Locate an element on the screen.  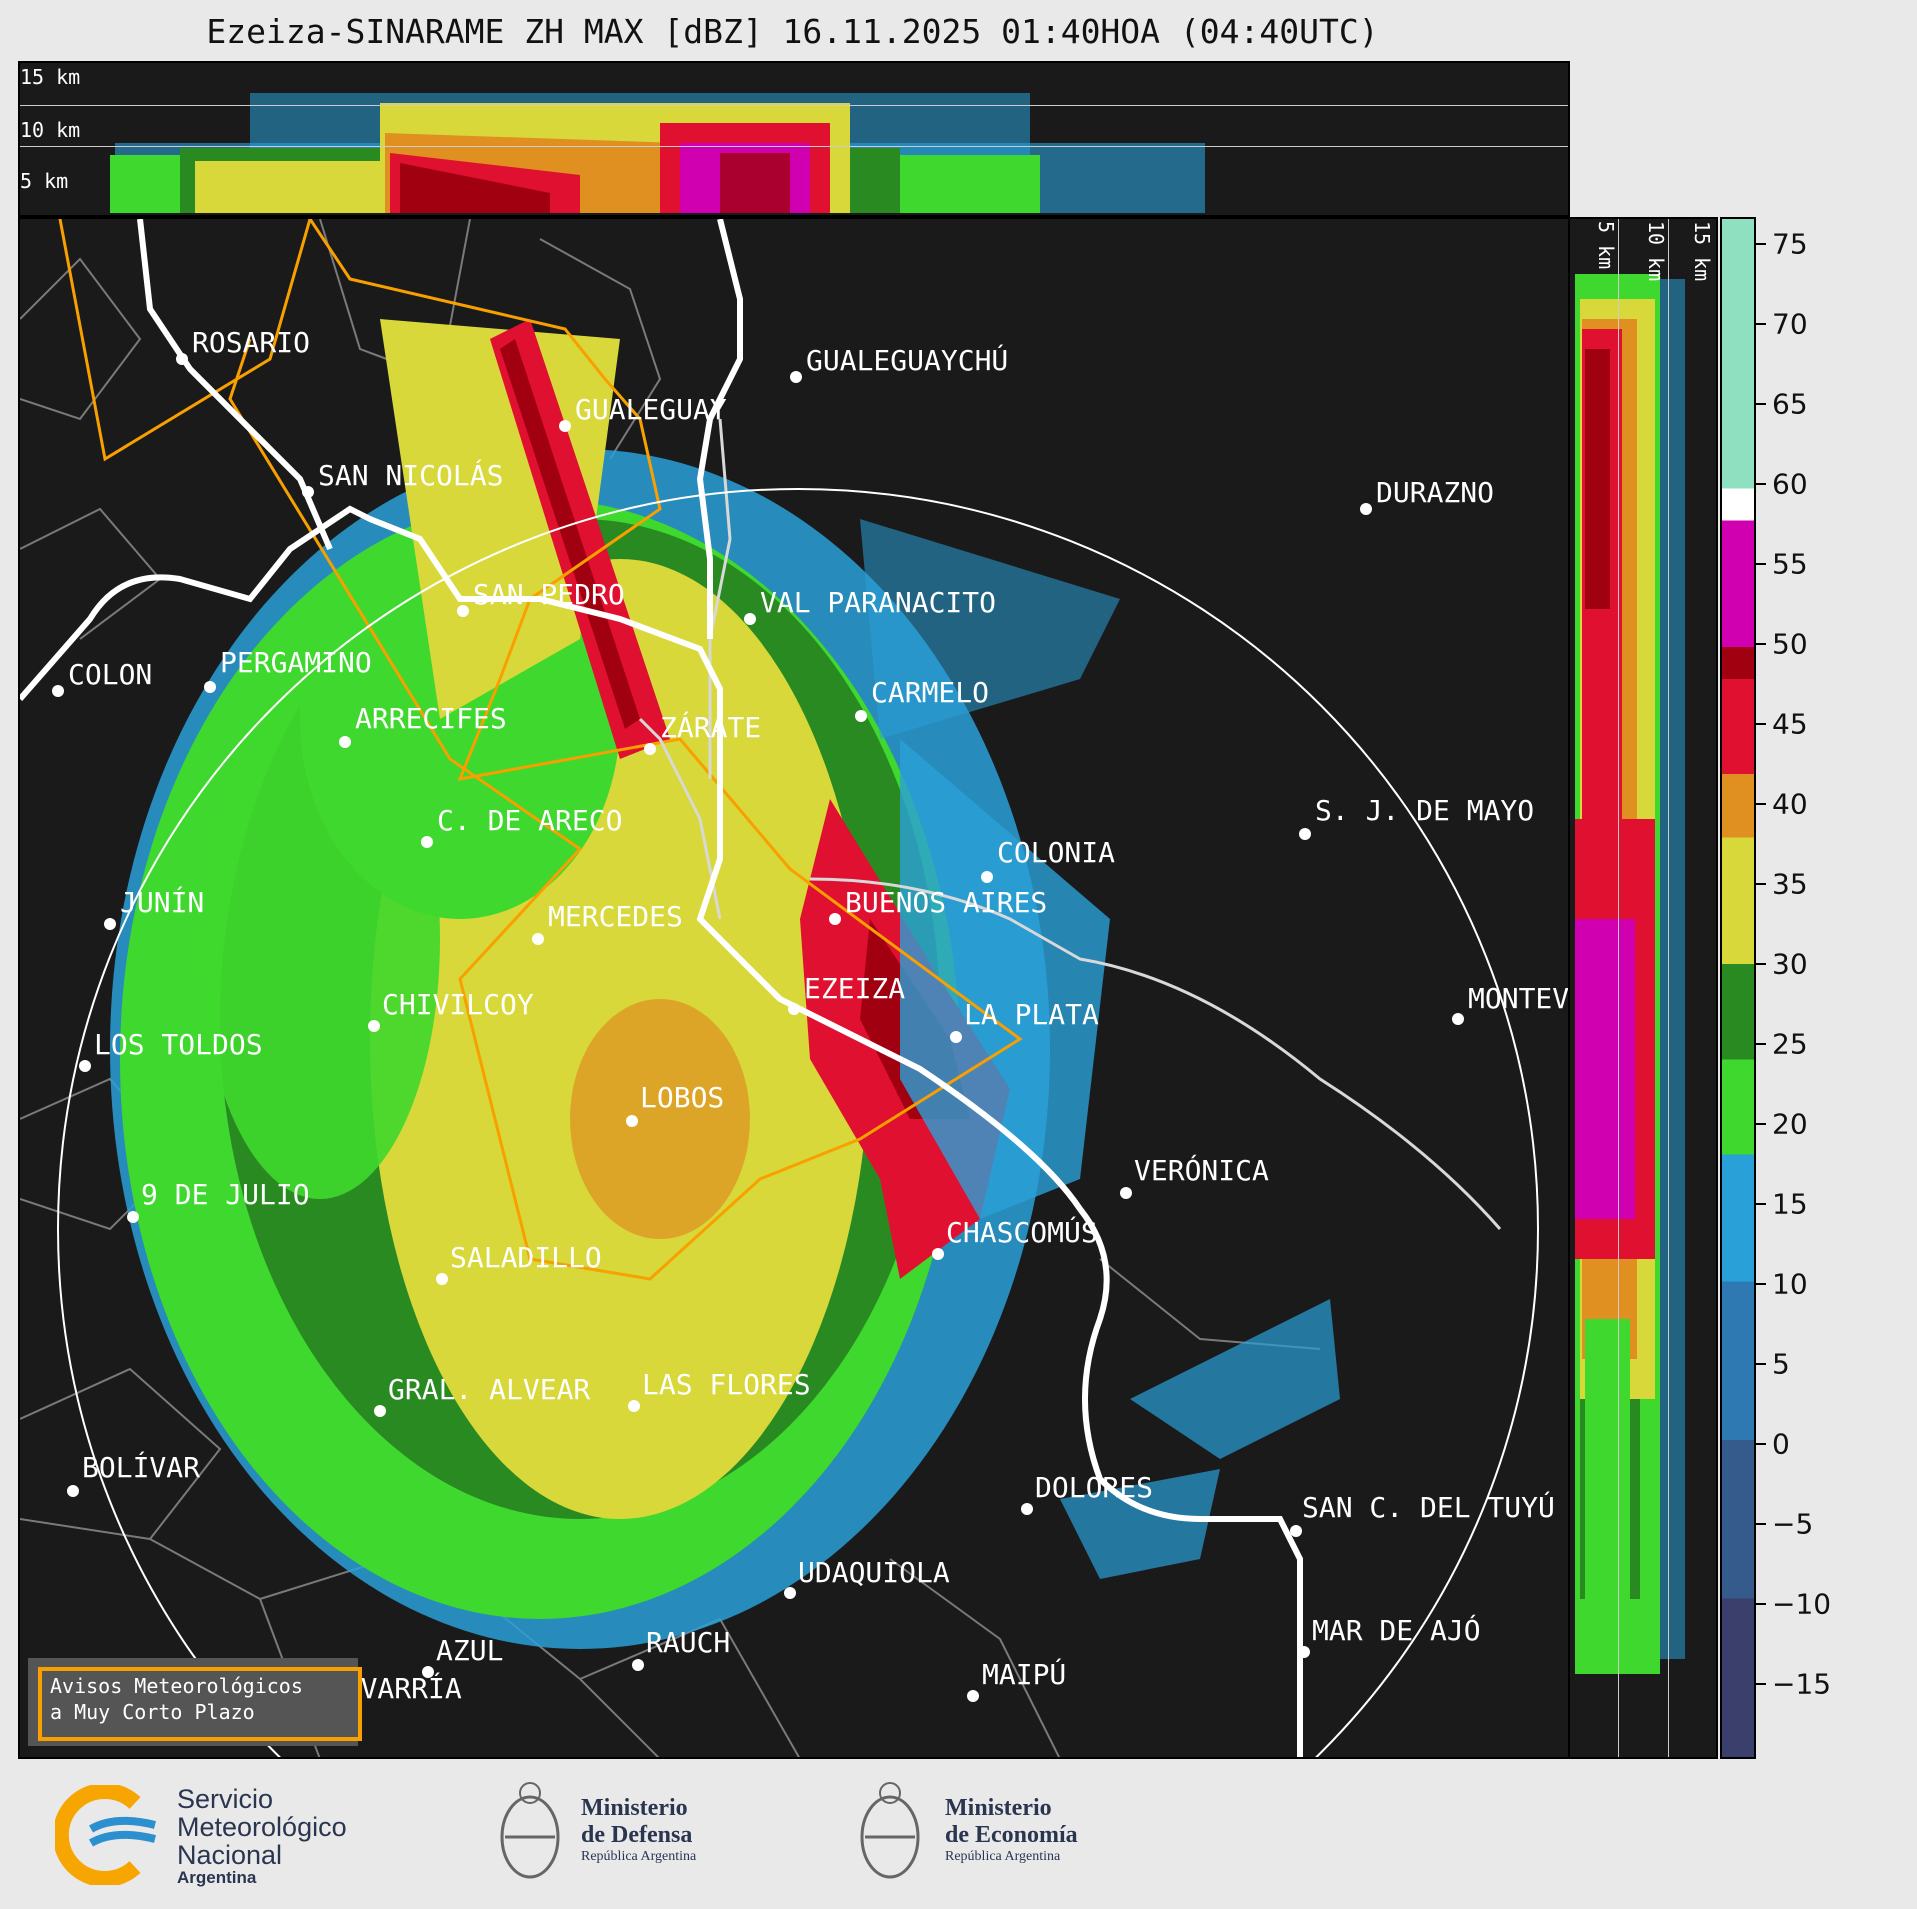
city-label-pergamino: PERGAMINO is located at coordinates (296, 662).